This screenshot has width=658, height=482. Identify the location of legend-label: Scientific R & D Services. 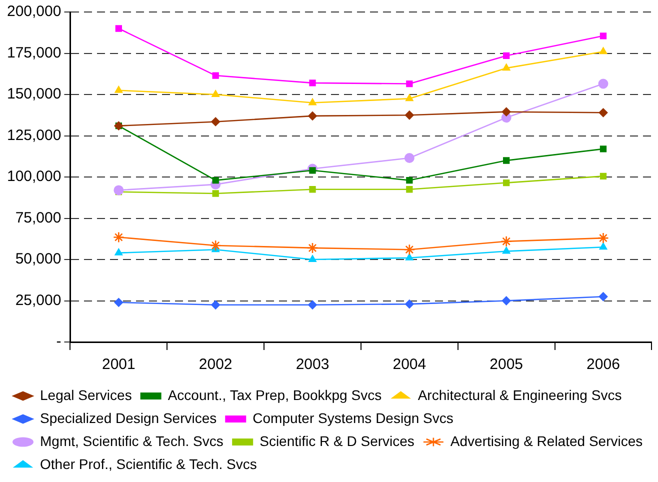
(337, 440).